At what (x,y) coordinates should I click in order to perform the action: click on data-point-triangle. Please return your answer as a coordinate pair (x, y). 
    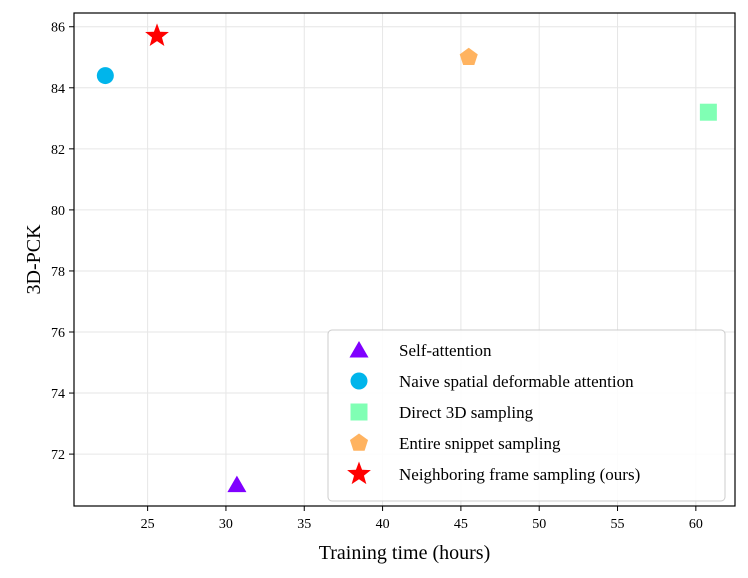
    Looking at the image, I should click on (237, 484).